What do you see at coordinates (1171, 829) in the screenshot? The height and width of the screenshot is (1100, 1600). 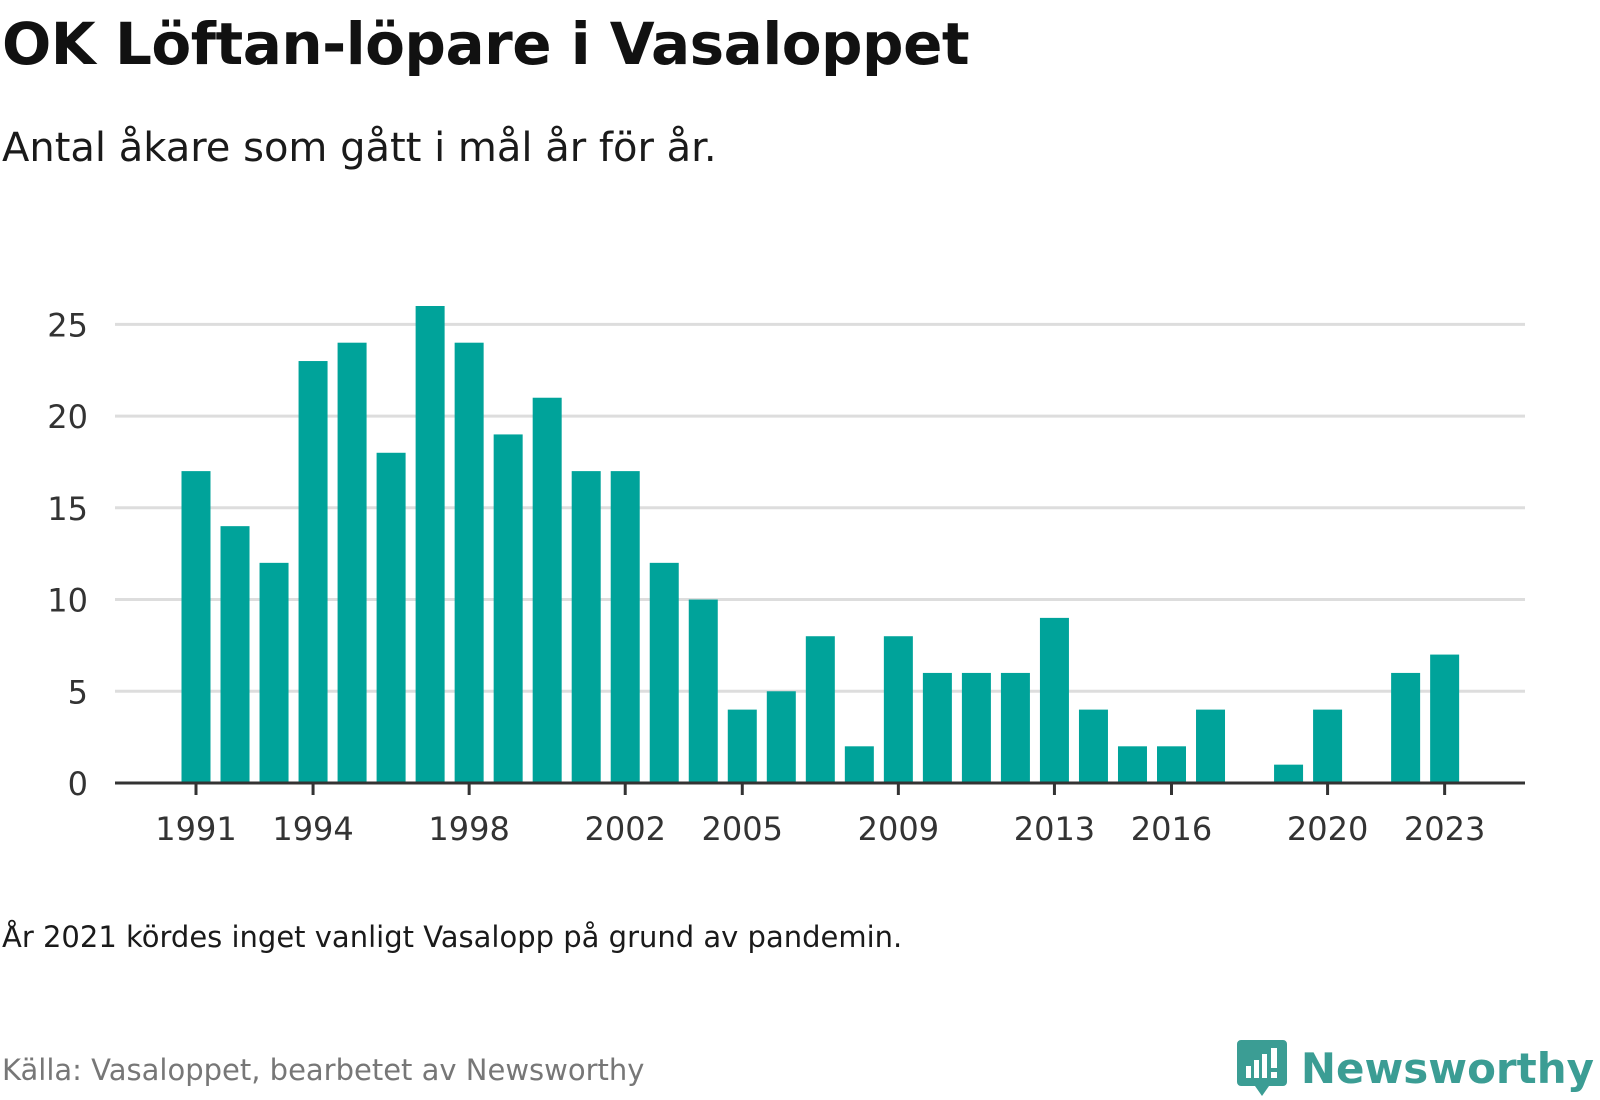 I see `x-tick-label: 2016` at bounding box center [1171, 829].